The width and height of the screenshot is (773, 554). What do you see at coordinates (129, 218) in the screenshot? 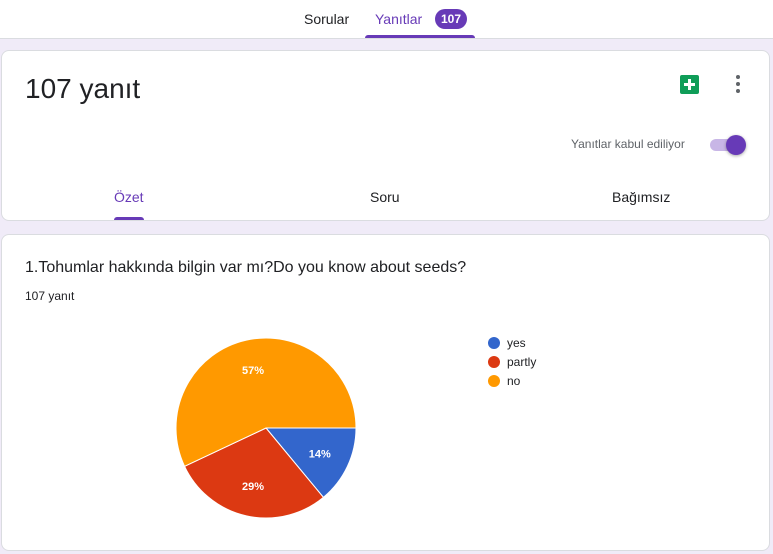
I see `summary-tab-indicator` at bounding box center [129, 218].